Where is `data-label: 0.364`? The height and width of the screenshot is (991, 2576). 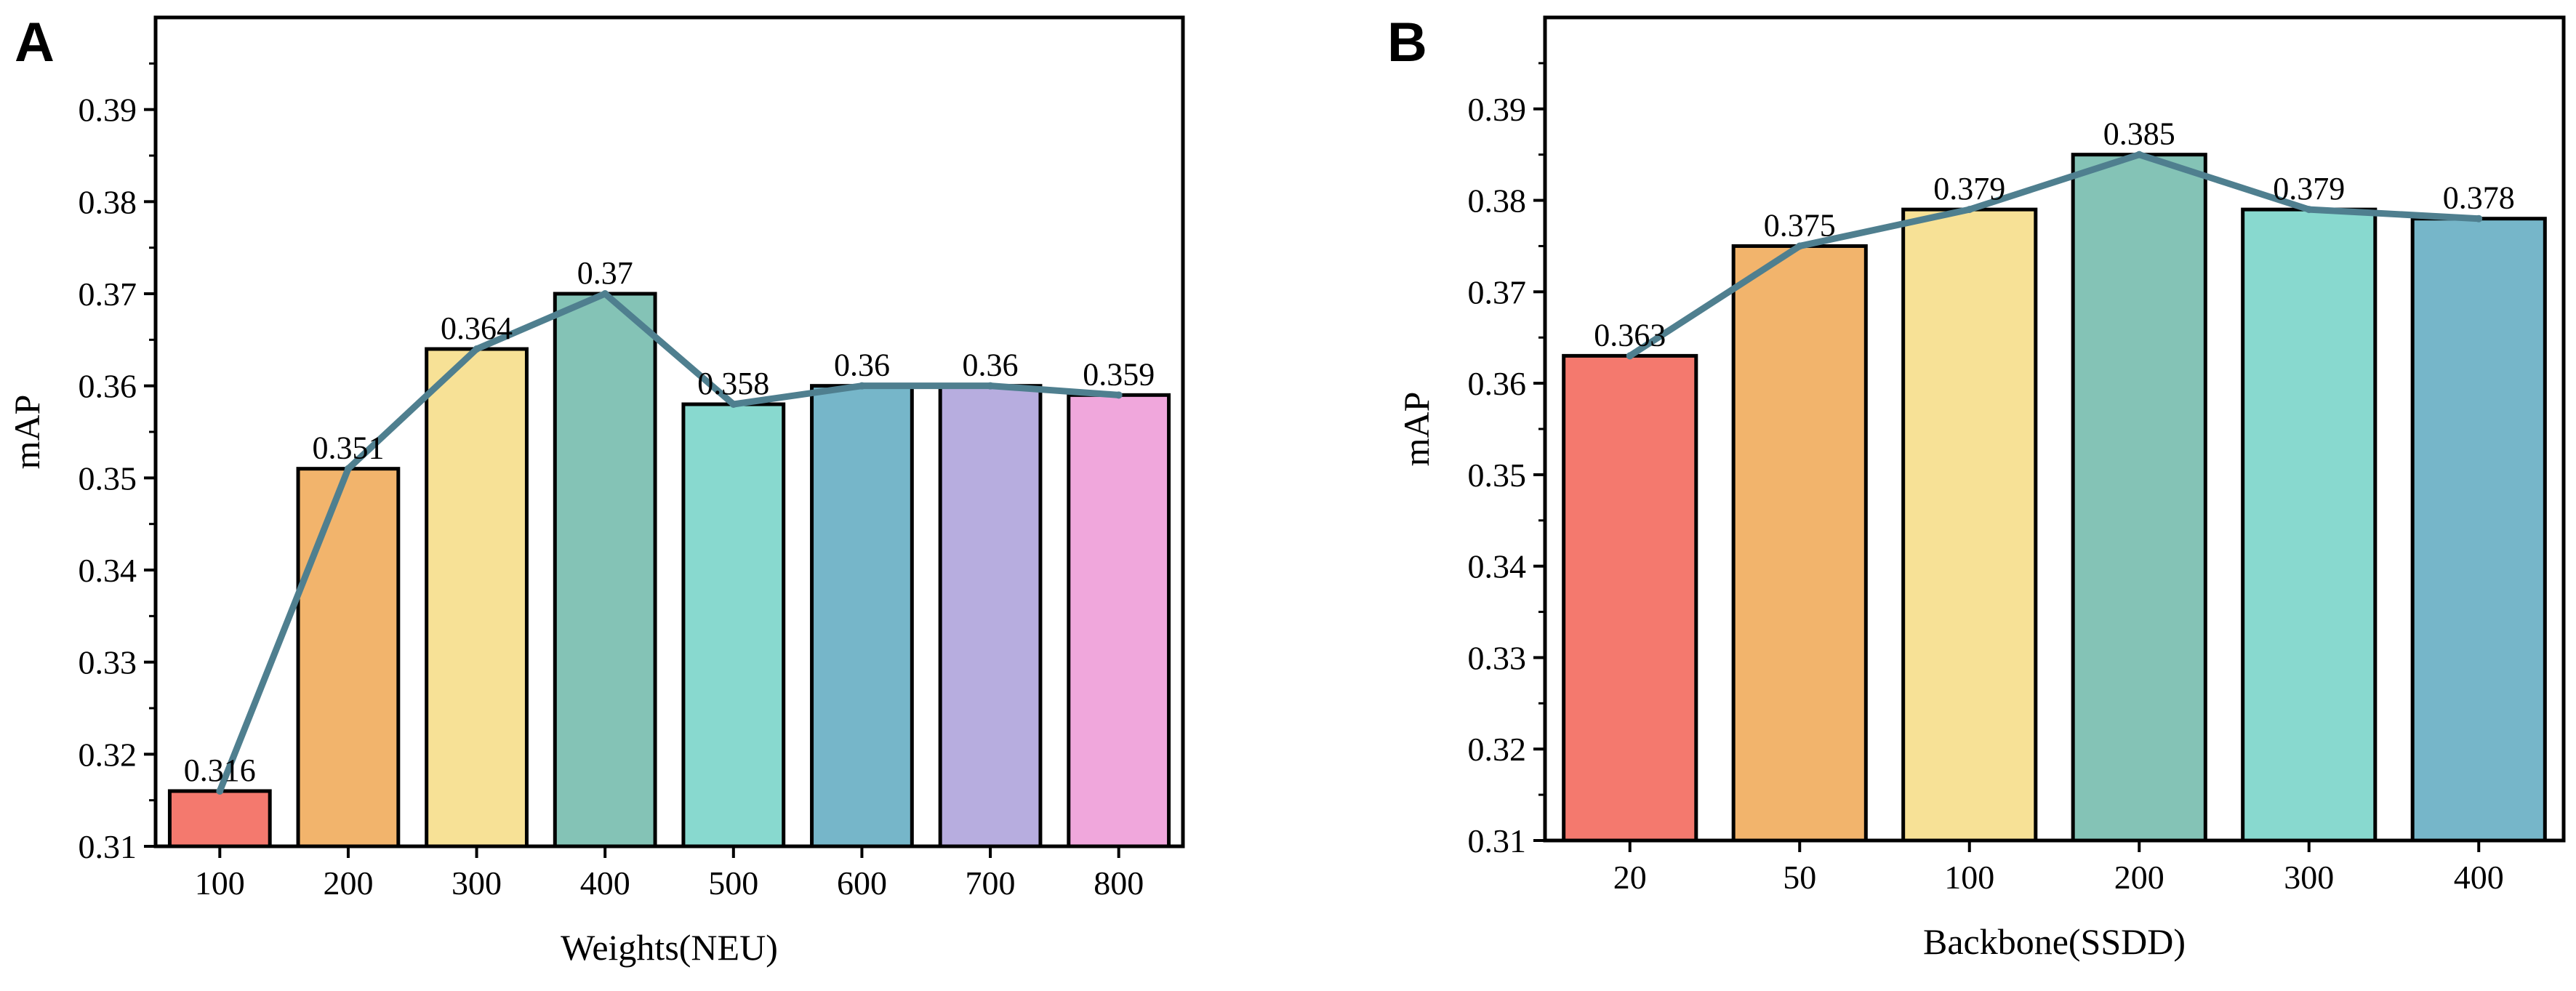
data-label: 0.364 is located at coordinates (477, 328).